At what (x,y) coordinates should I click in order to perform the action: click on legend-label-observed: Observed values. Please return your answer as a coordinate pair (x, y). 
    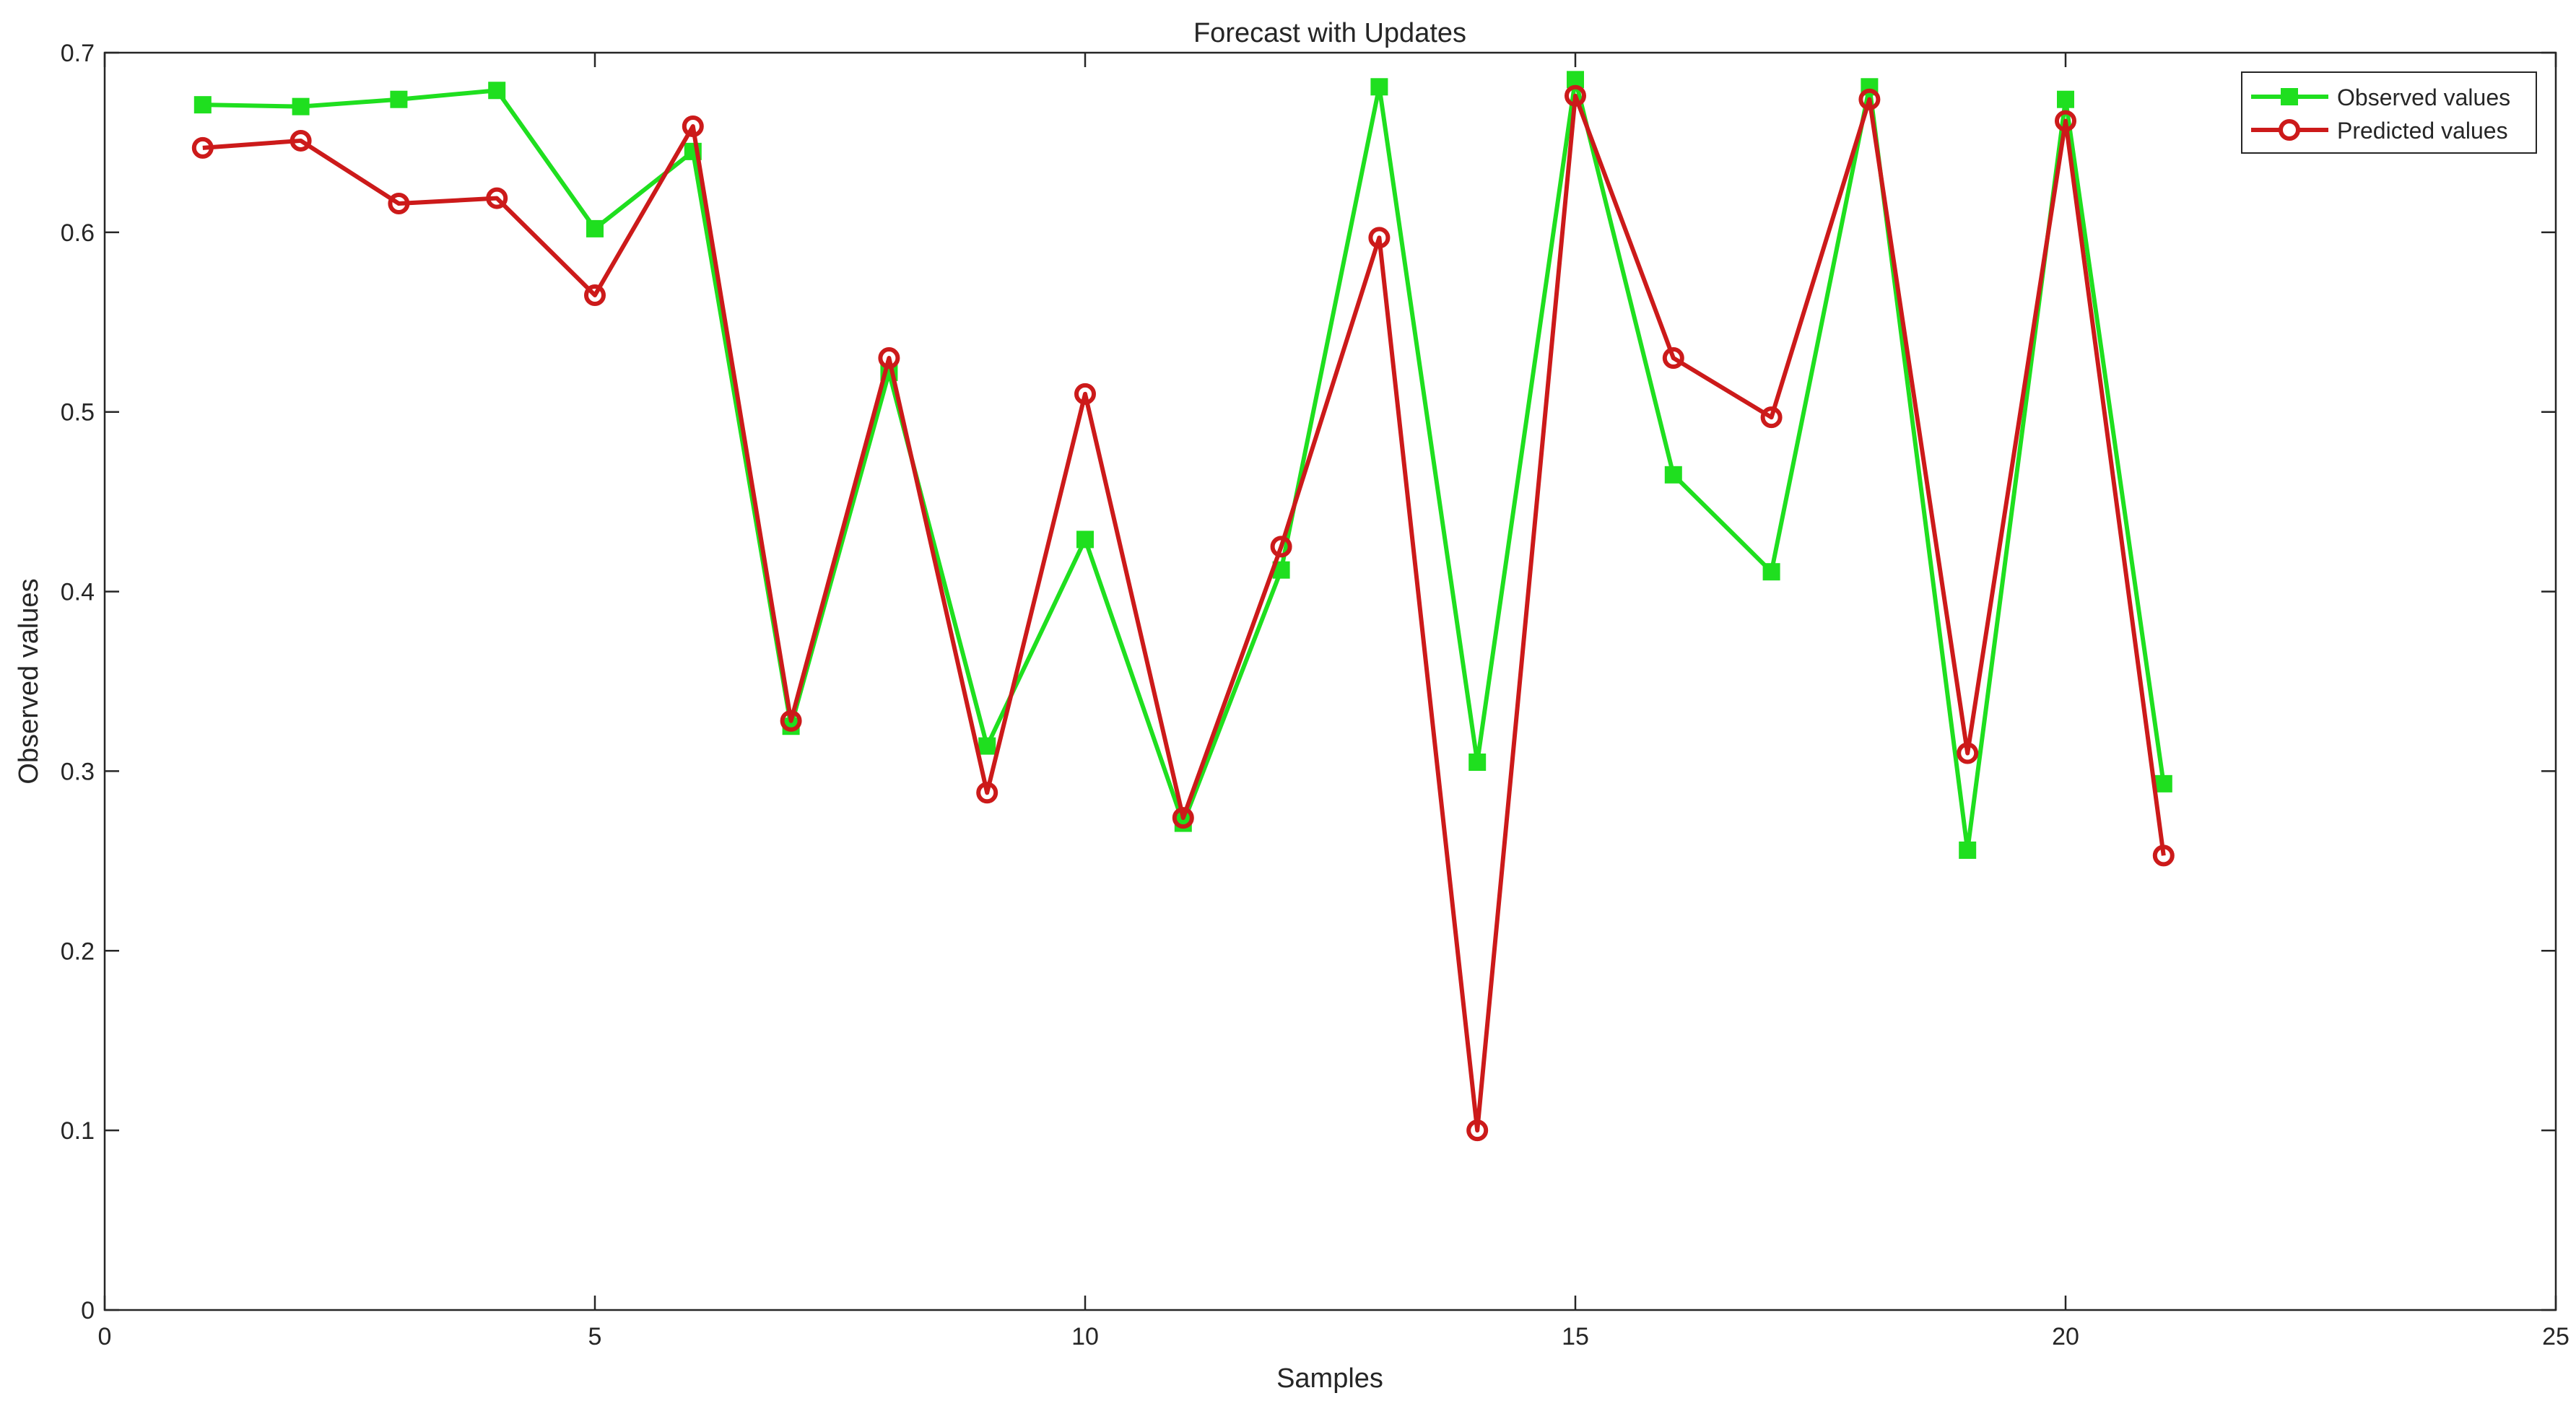
    Looking at the image, I should click on (2423, 97).